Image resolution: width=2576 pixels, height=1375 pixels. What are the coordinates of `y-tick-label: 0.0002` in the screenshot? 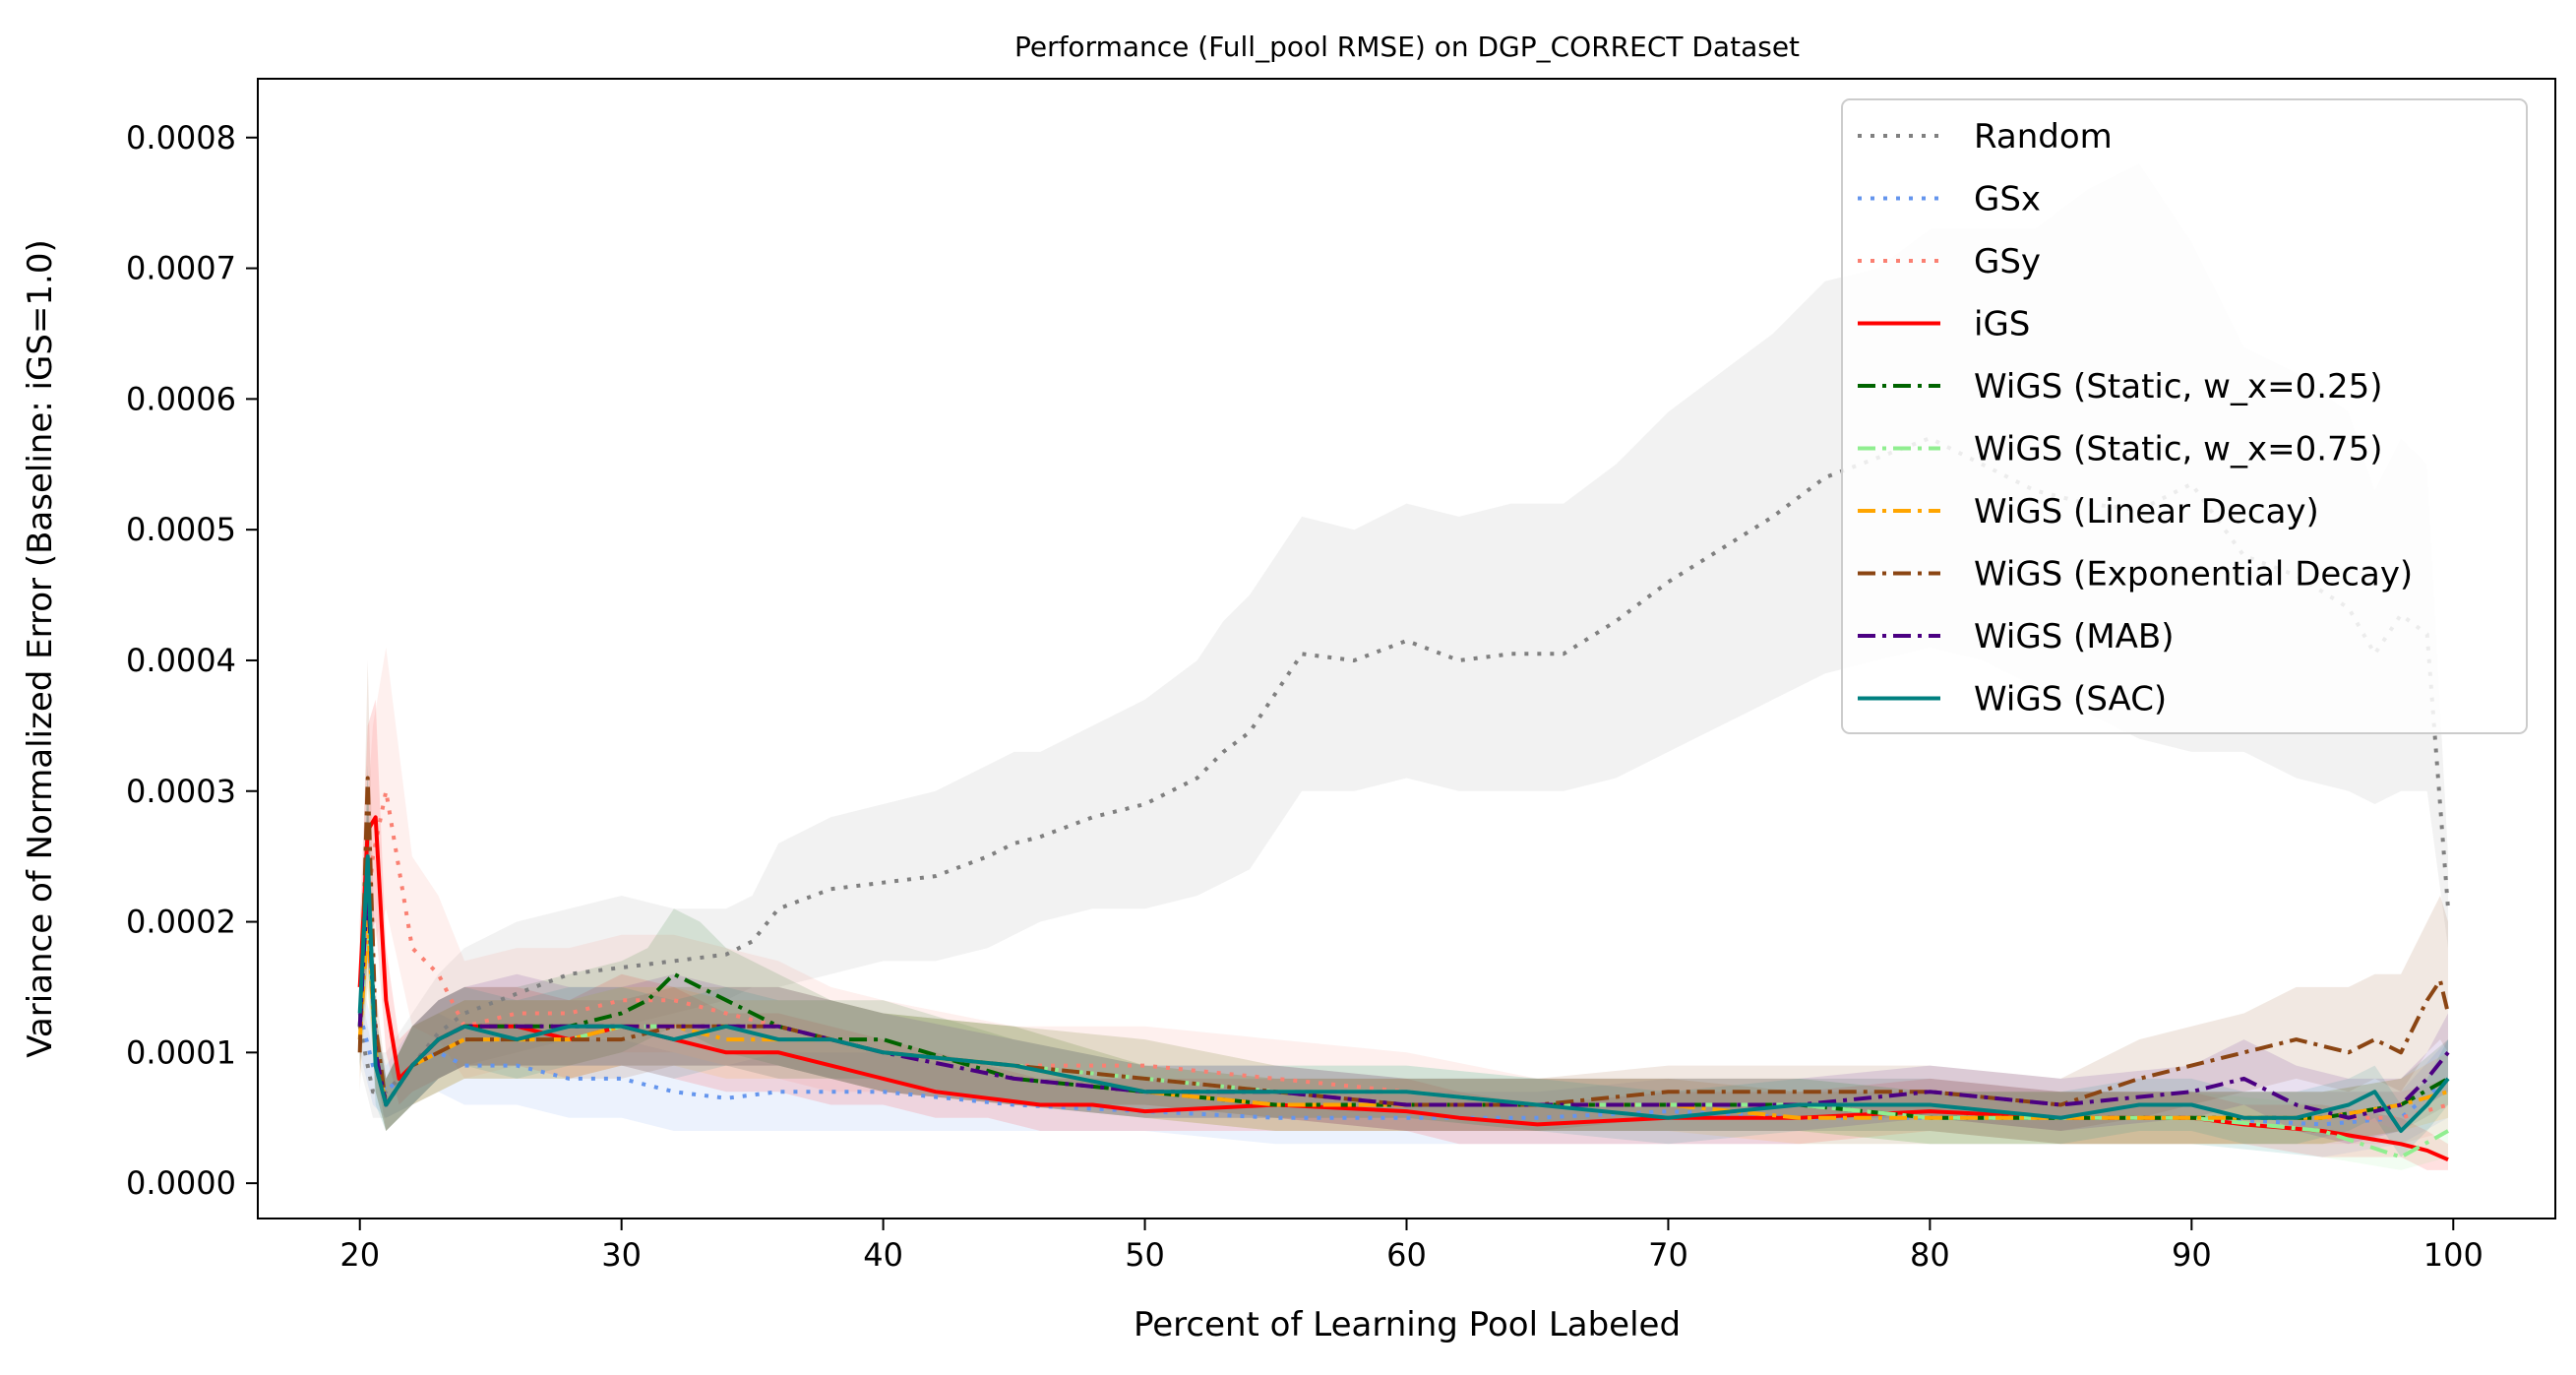 It's located at (181, 922).